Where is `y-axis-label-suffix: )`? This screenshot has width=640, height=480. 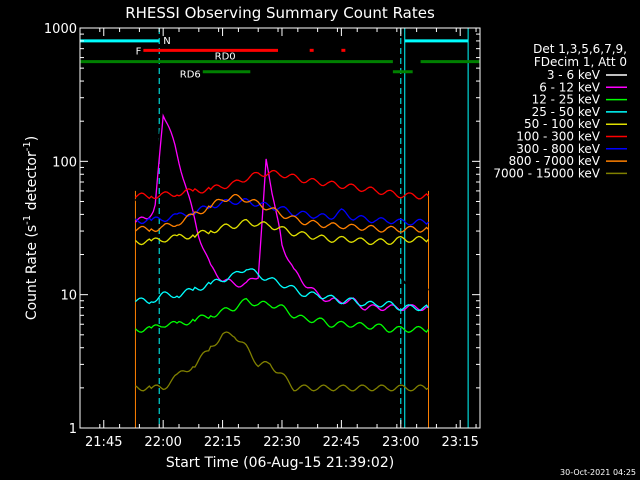
y-axis-label-suffix: ) is located at coordinates (32, 138).